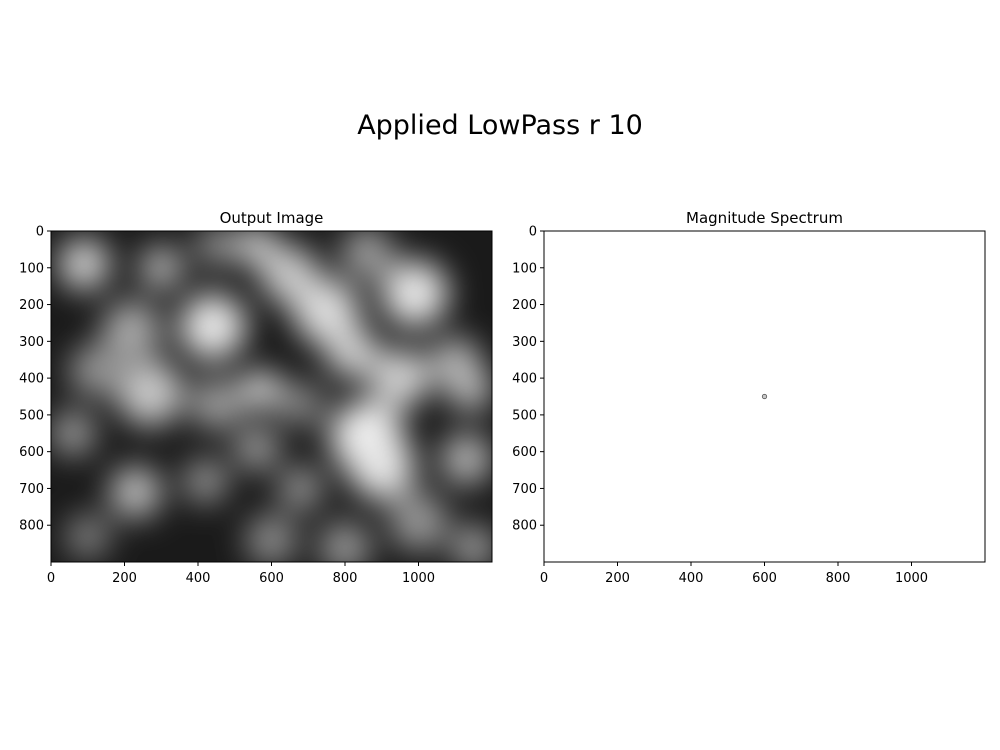 This screenshot has height=750, width=1000. What do you see at coordinates (500, 125) in the screenshot?
I see `figure-title: Applied LowPass r 10` at bounding box center [500, 125].